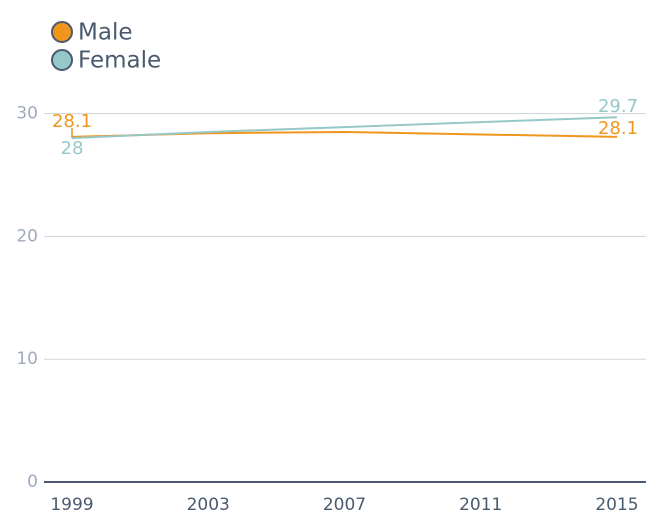 The image size is (646, 517). I want to click on legend-label: Female, so click(119, 61).